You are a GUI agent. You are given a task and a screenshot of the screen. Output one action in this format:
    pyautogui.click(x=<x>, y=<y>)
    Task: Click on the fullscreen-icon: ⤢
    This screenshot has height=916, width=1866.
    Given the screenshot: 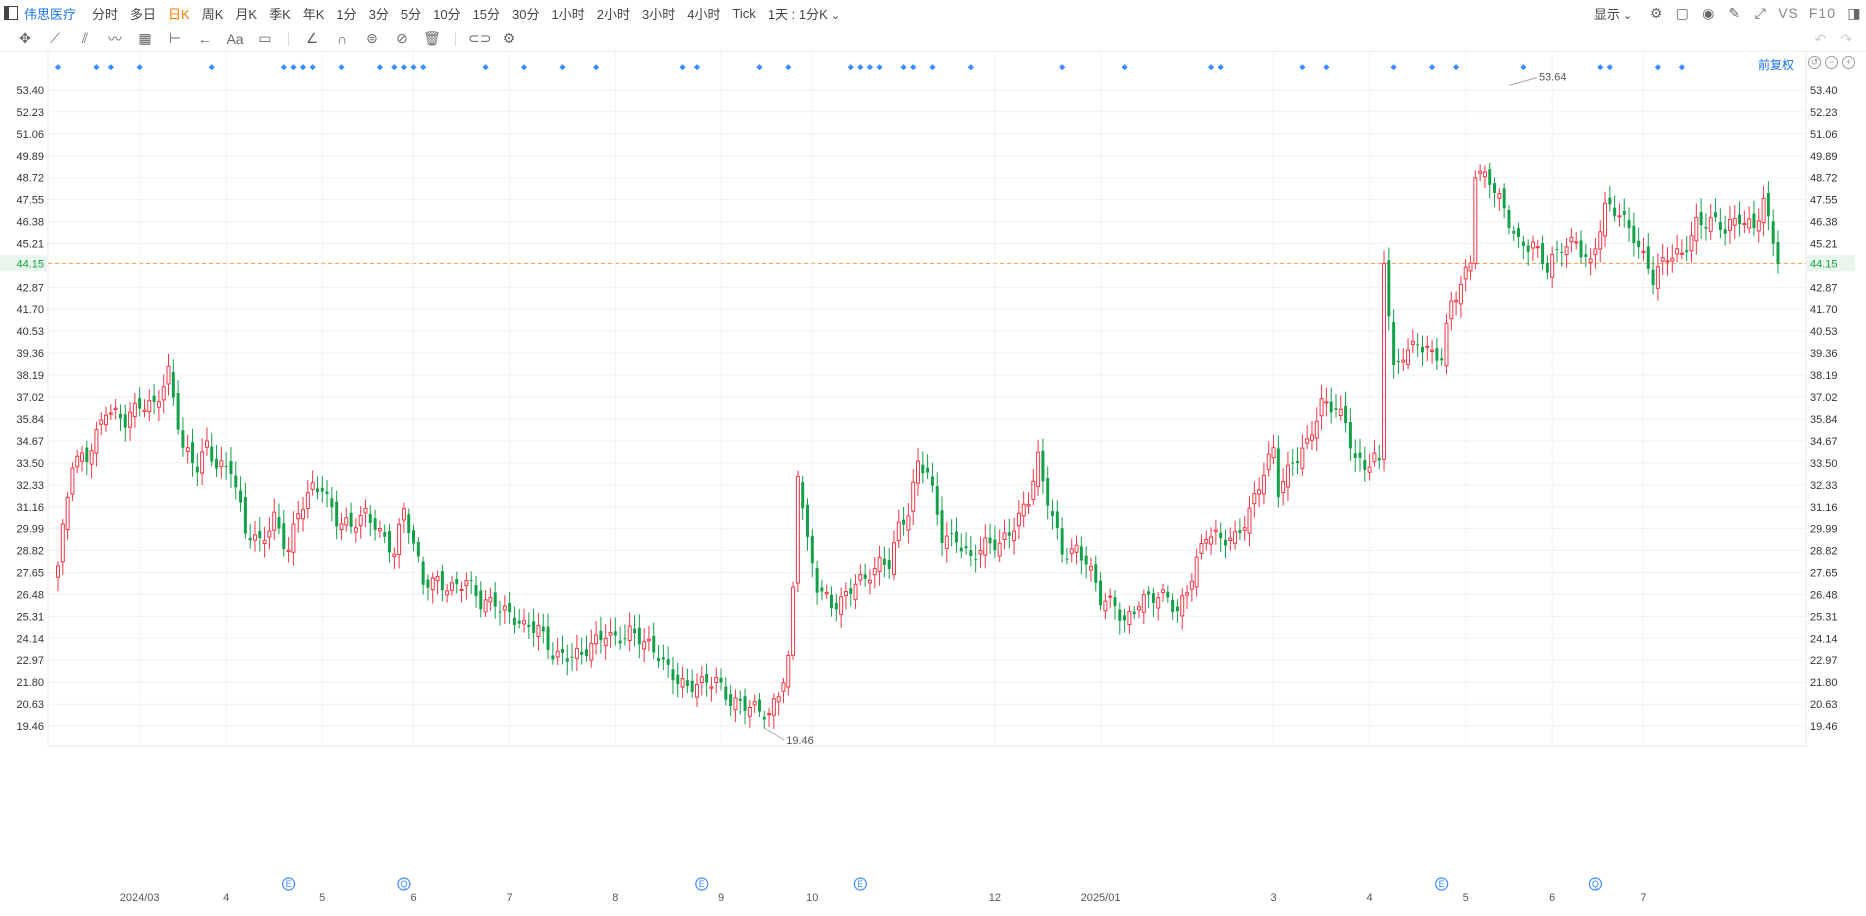 What is the action you would take?
    pyautogui.click(x=1760, y=13)
    